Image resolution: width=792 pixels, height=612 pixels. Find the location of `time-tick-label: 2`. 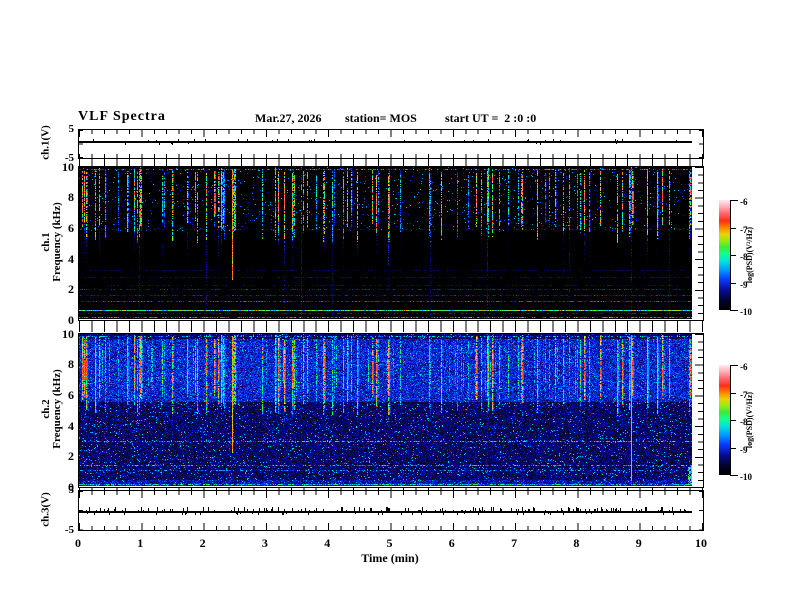

time-tick-label: 2 is located at coordinates (202, 543).